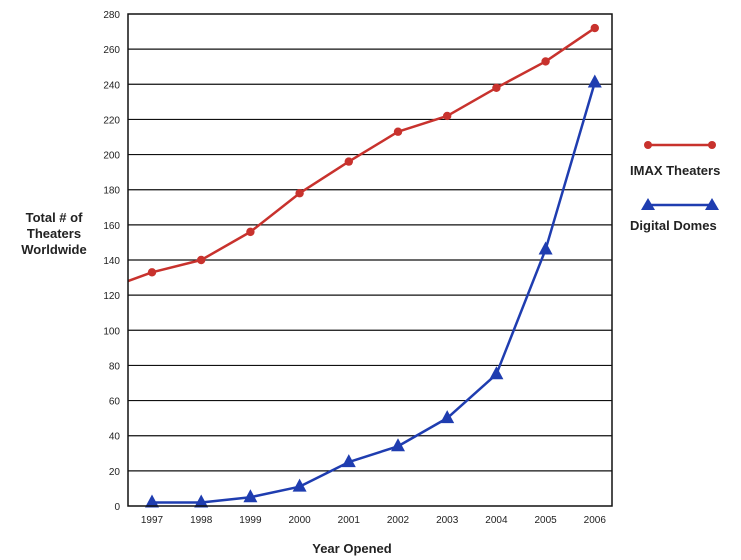 The width and height of the screenshot is (741, 560). I want to click on y-tick-label: 260, so click(111, 50).